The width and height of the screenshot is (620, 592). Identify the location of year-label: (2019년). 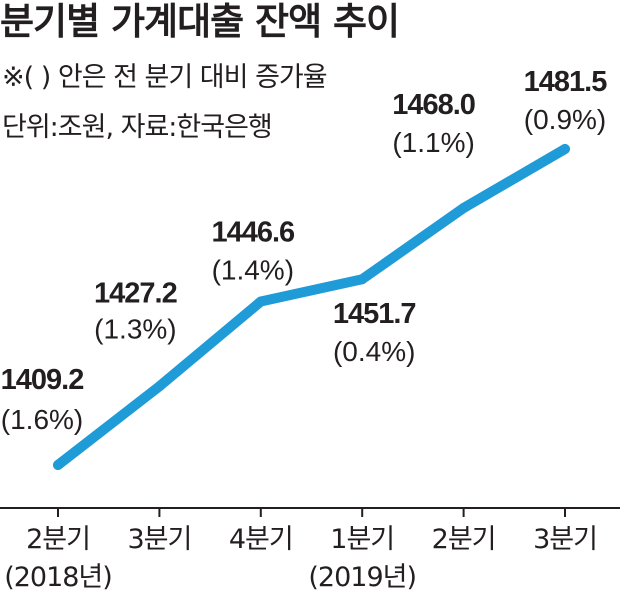
(362, 577).